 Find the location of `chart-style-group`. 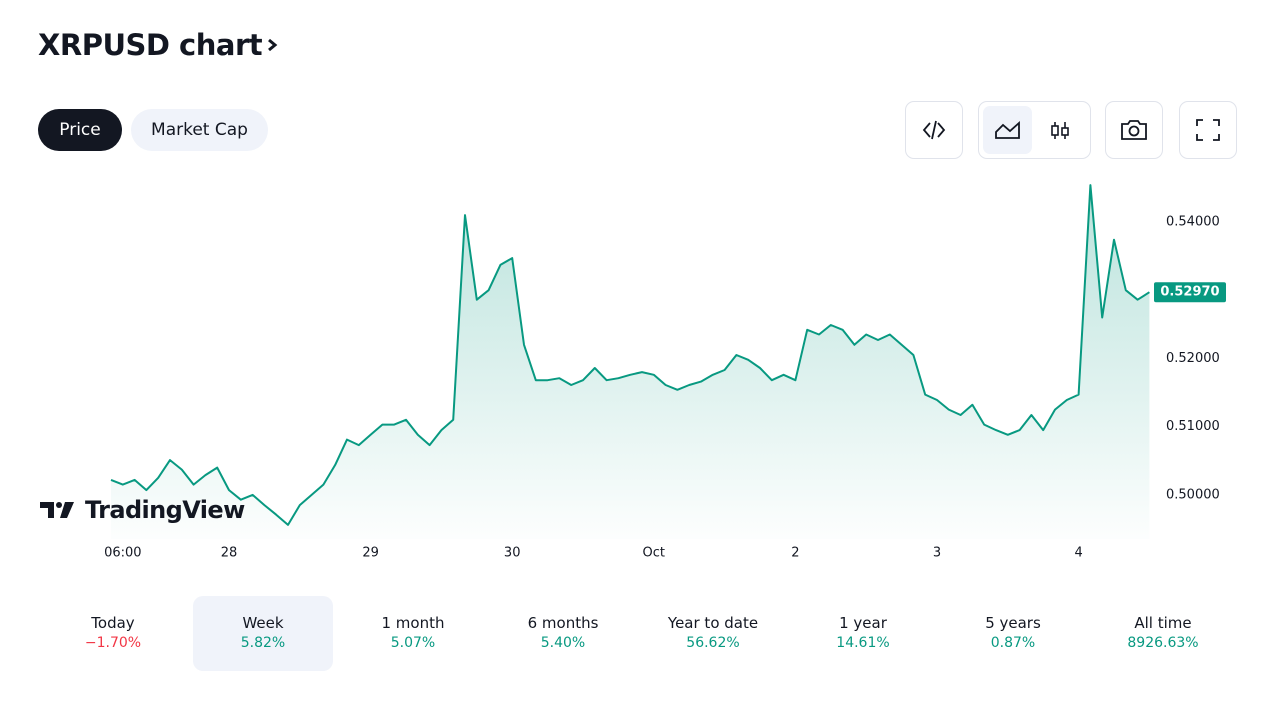

chart-style-group is located at coordinates (1034, 130).